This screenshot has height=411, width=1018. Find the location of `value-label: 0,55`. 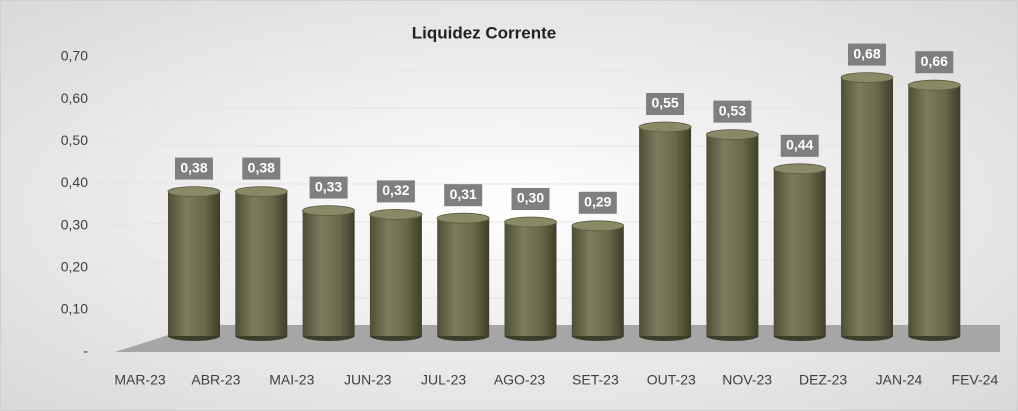

value-label: 0,55 is located at coordinates (664, 103).